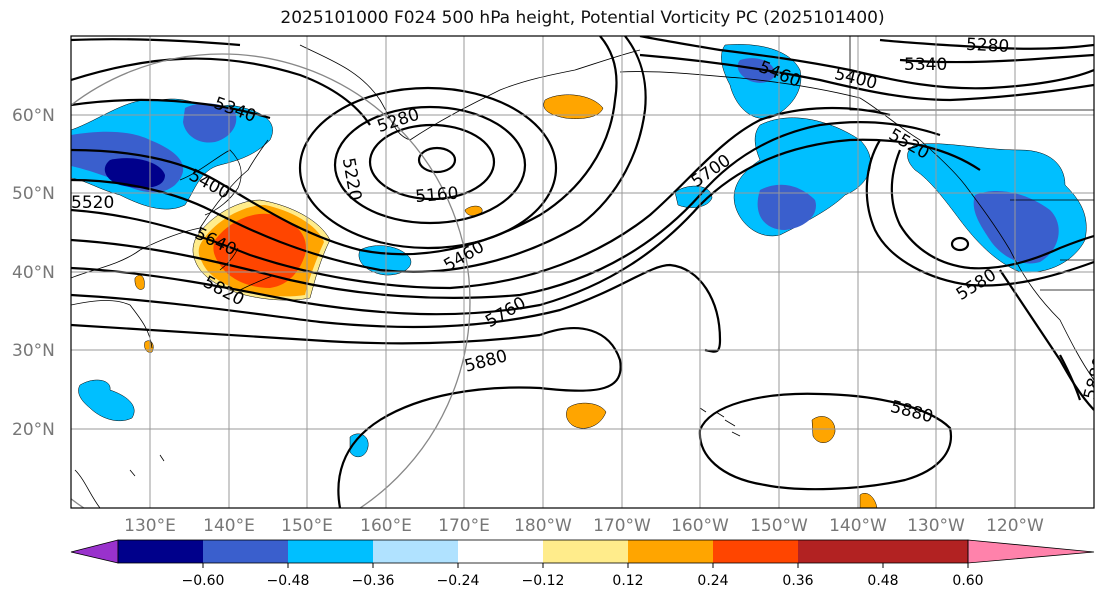 The height and width of the screenshot is (601, 1105). Describe the element at coordinates (373, 581) in the screenshot. I see `colorbar-tick-label: −0.36` at that location.